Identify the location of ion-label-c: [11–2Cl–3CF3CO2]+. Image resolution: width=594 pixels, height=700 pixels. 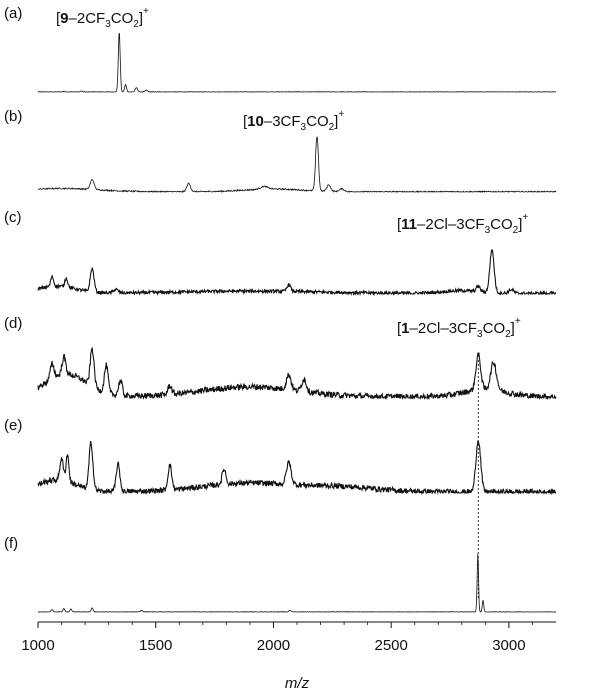
(462, 224).